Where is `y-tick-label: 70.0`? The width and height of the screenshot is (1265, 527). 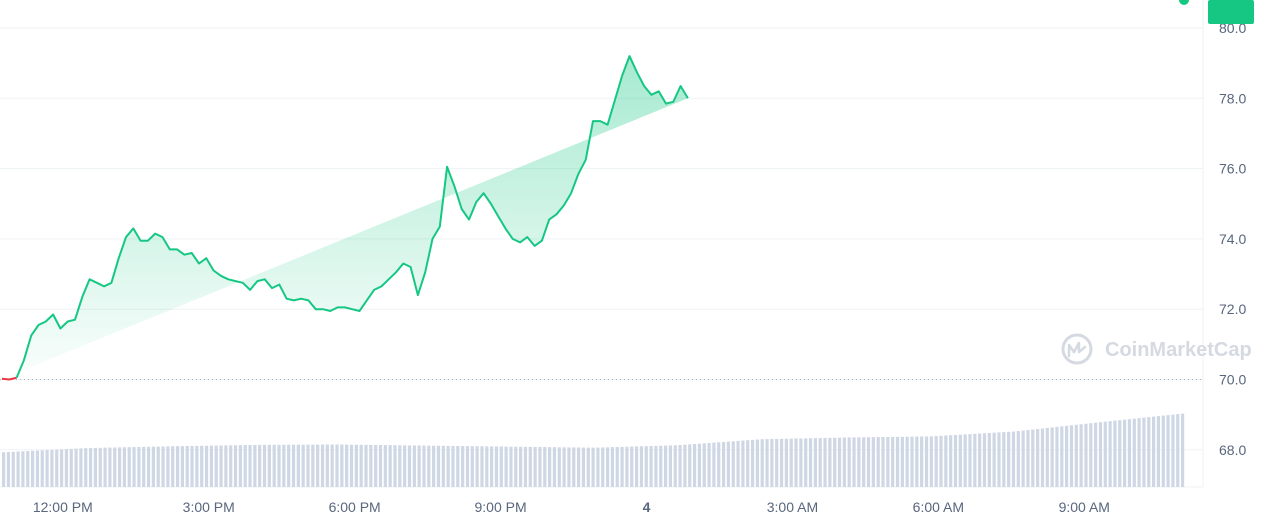 y-tick-label: 70.0 is located at coordinates (1232, 380).